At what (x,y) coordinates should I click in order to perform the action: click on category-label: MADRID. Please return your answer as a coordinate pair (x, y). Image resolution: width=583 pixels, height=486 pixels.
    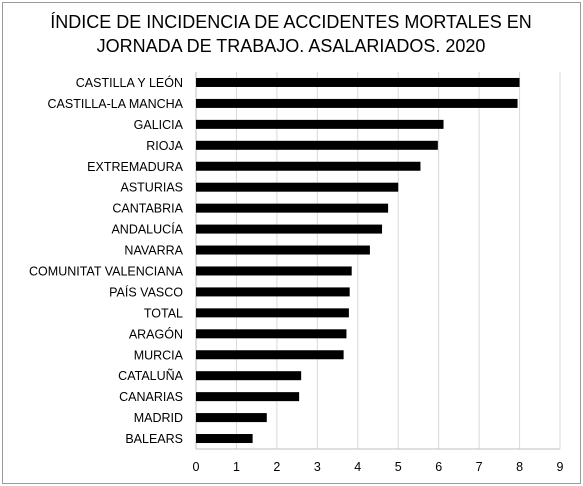
    Looking at the image, I should click on (158, 418).